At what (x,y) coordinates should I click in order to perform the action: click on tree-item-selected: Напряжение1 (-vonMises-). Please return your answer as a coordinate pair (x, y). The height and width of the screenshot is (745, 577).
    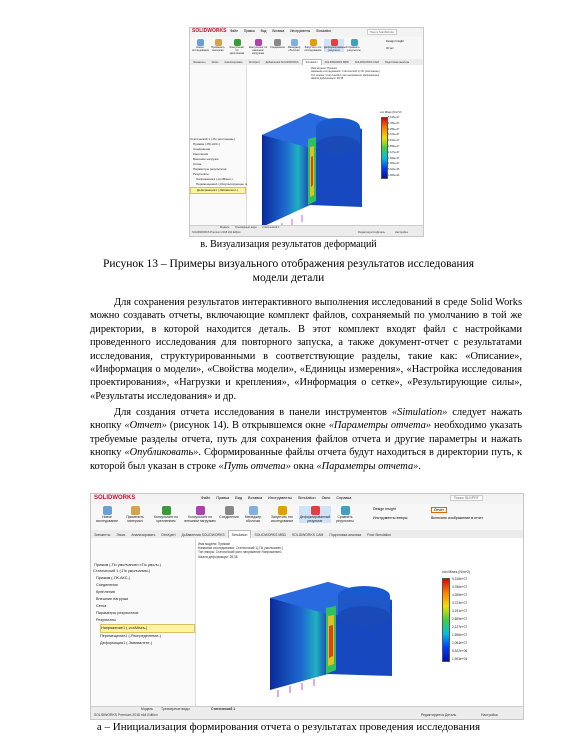
    Looking at the image, I should click on (147, 628).